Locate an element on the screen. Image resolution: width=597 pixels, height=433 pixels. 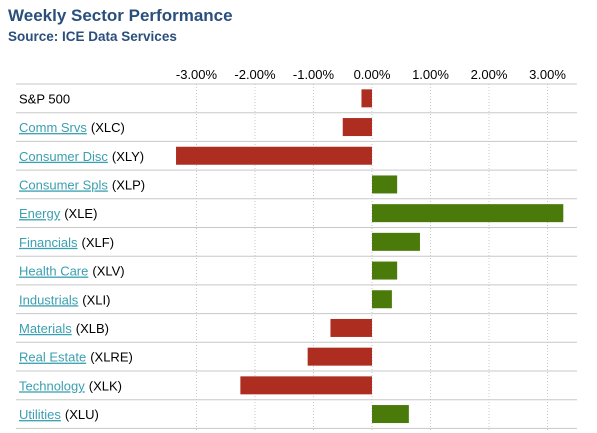
tick-label: 0.00% is located at coordinates (372, 74).